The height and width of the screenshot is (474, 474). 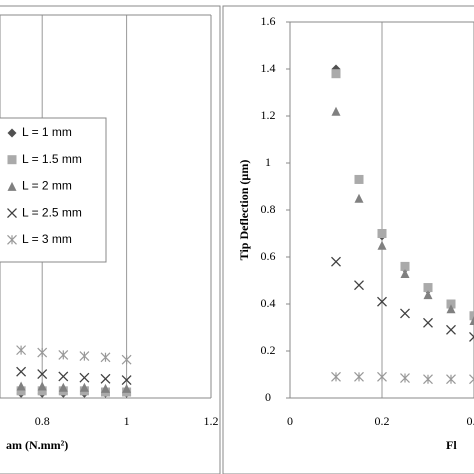 I want to click on y-tick-label: 0.8, so click(x=268, y=209).